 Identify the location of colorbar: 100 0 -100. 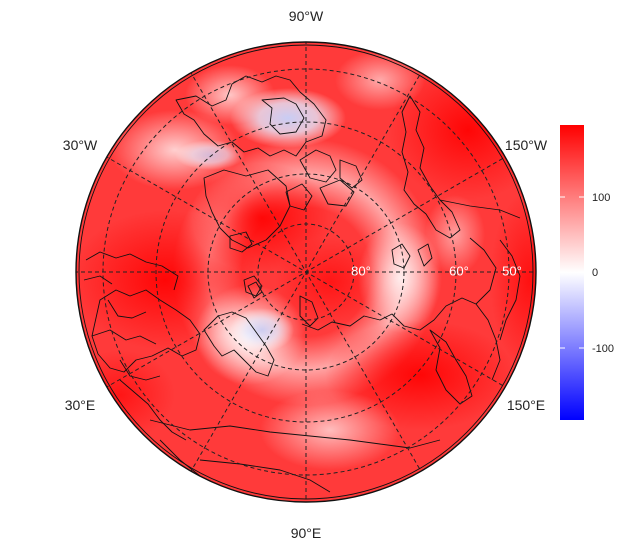
(587, 272).